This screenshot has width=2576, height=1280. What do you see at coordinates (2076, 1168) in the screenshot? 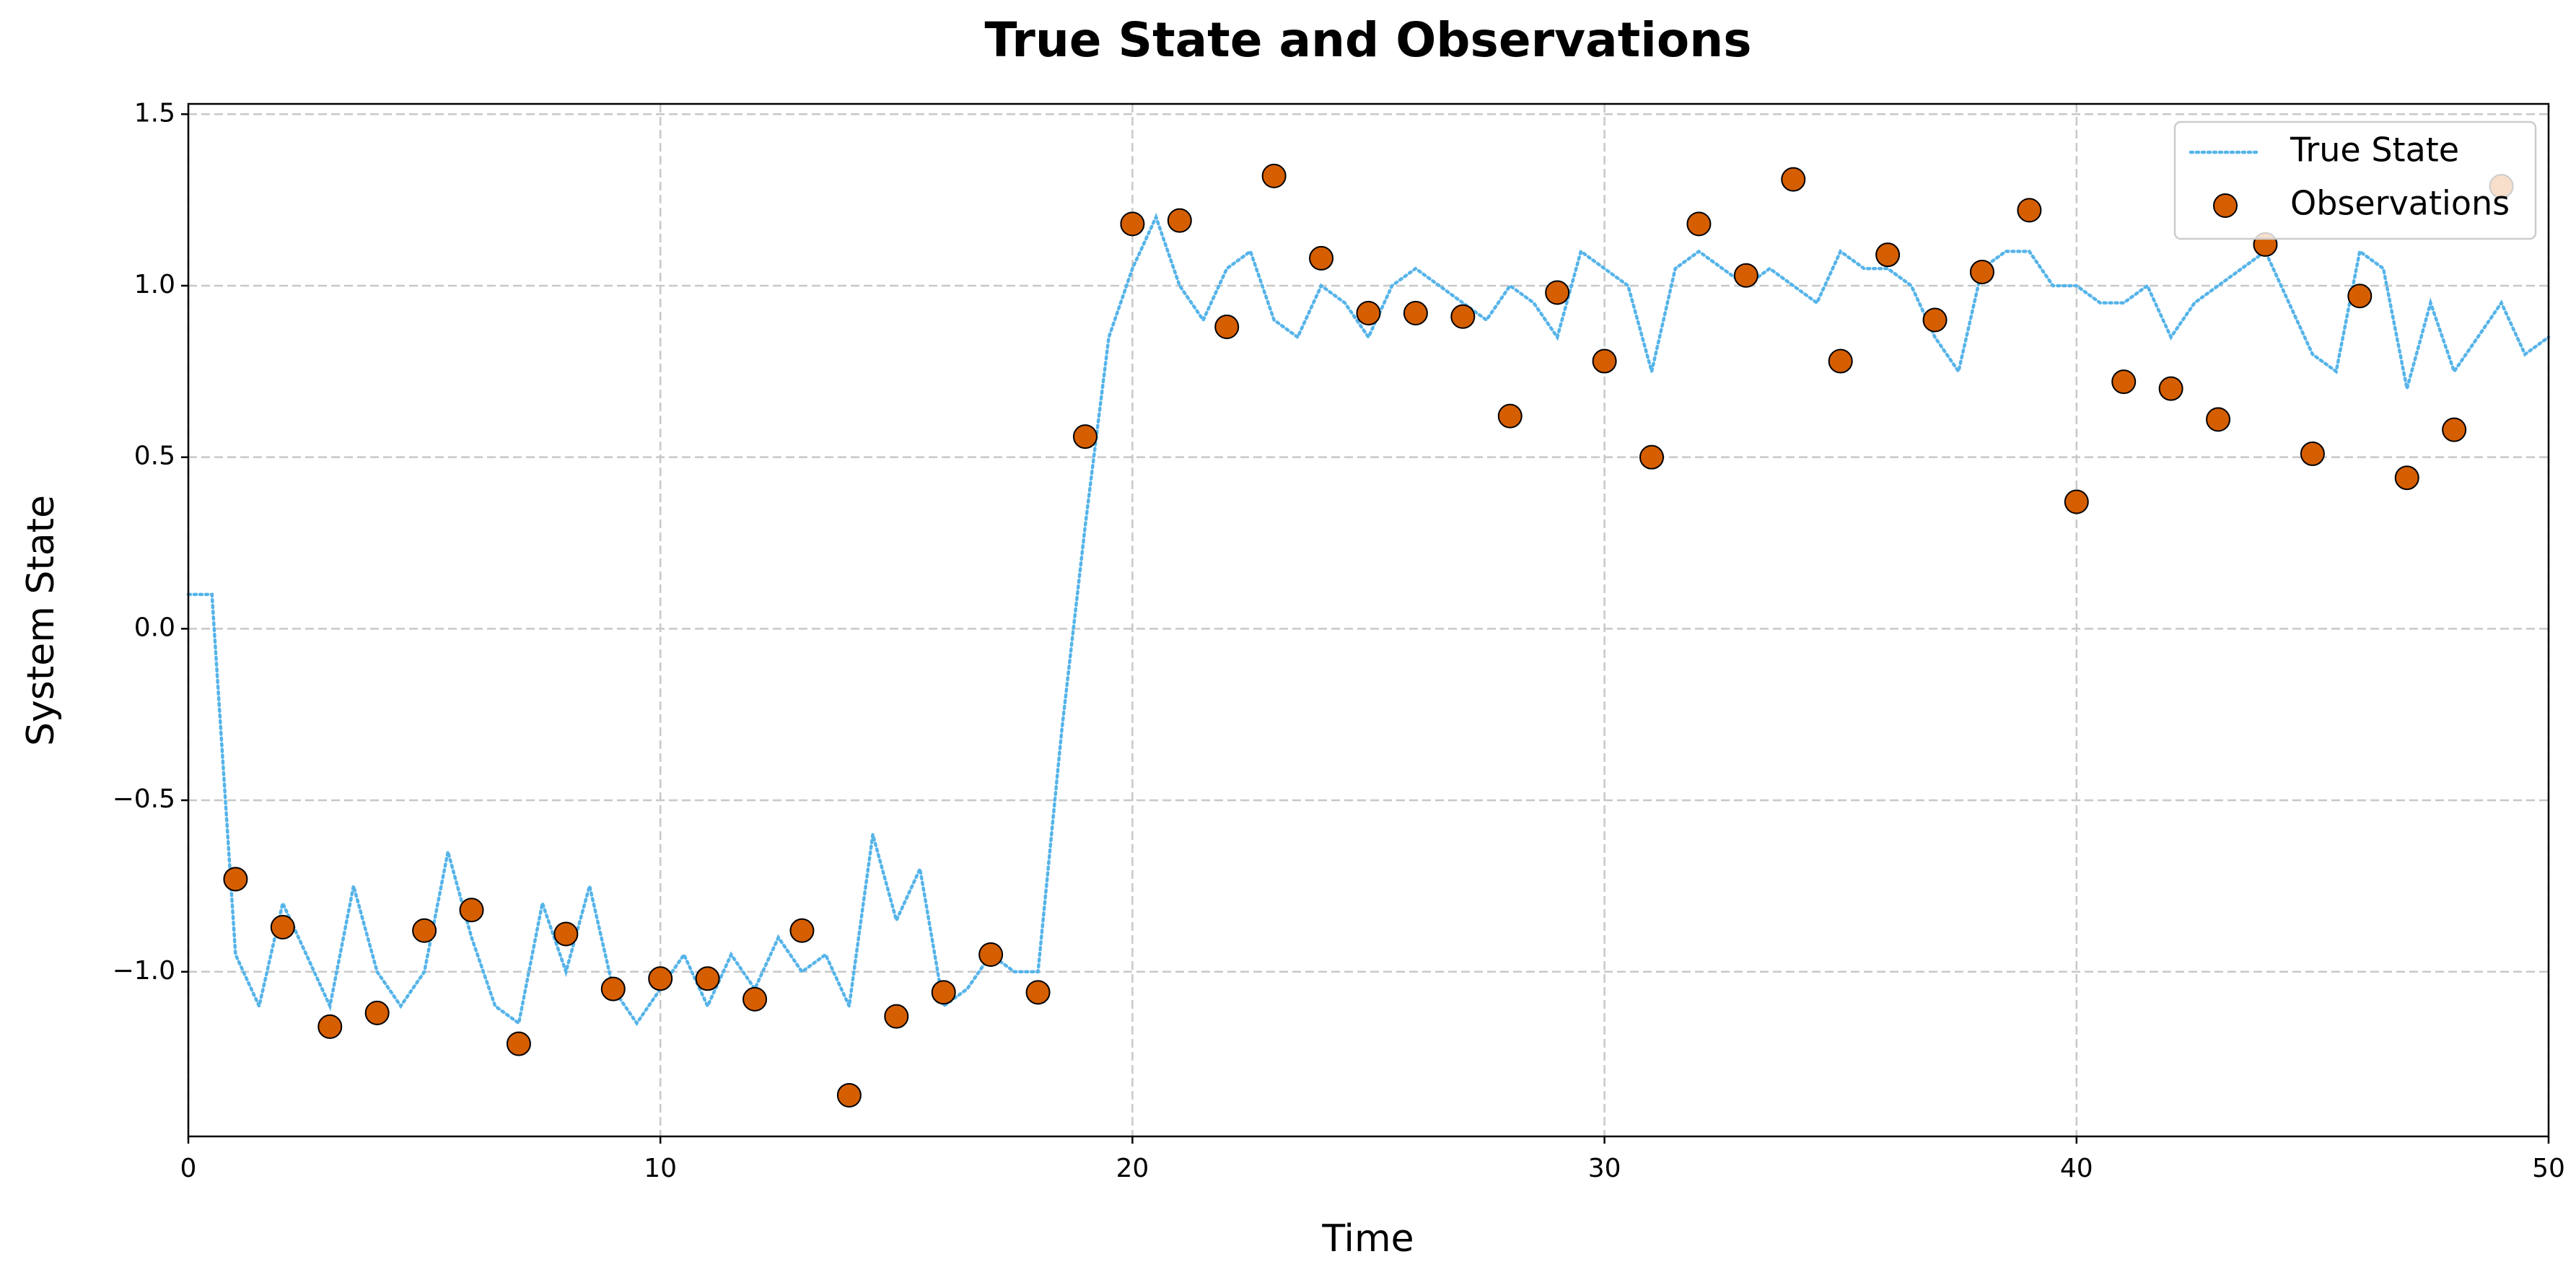
I see `x-tick-label: 40` at bounding box center [2076, 1168].